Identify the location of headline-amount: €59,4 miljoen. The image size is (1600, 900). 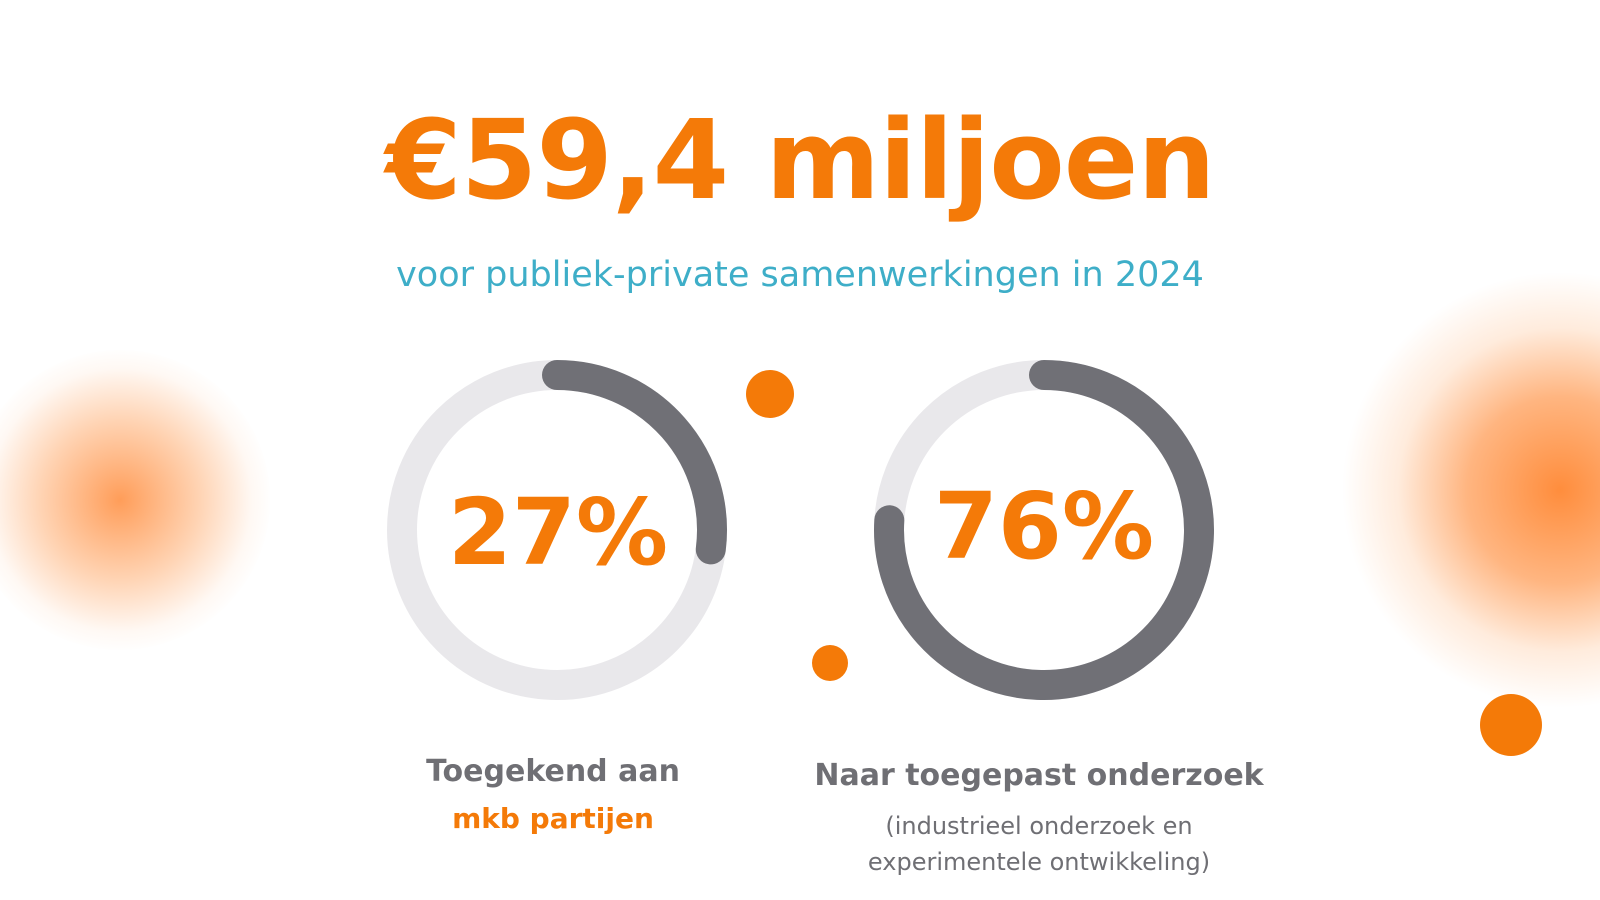
(800, 160).